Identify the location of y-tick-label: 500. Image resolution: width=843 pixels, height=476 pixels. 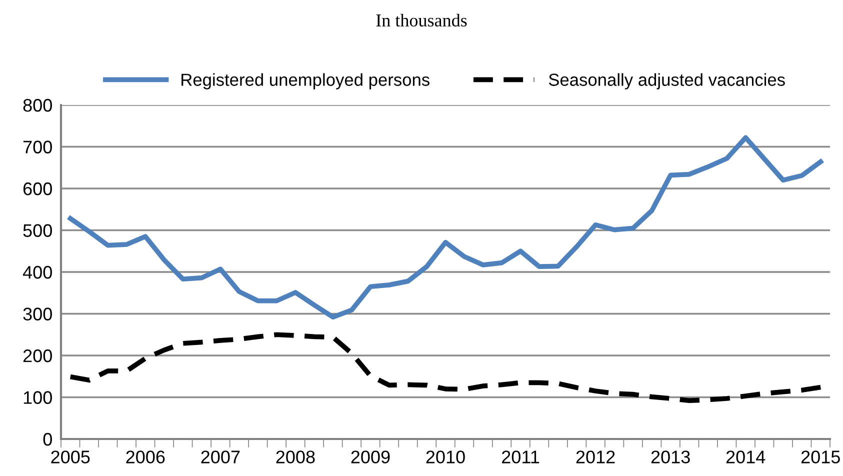
(37, 230).